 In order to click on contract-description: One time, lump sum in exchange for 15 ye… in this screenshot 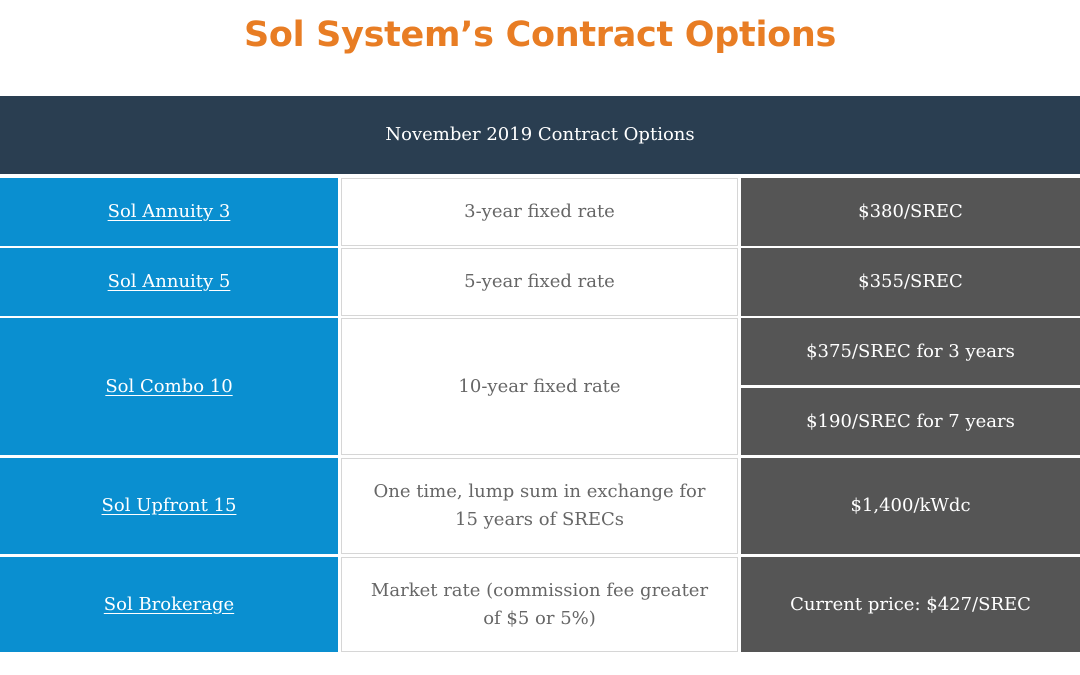, I will do `click(539, 506)`.